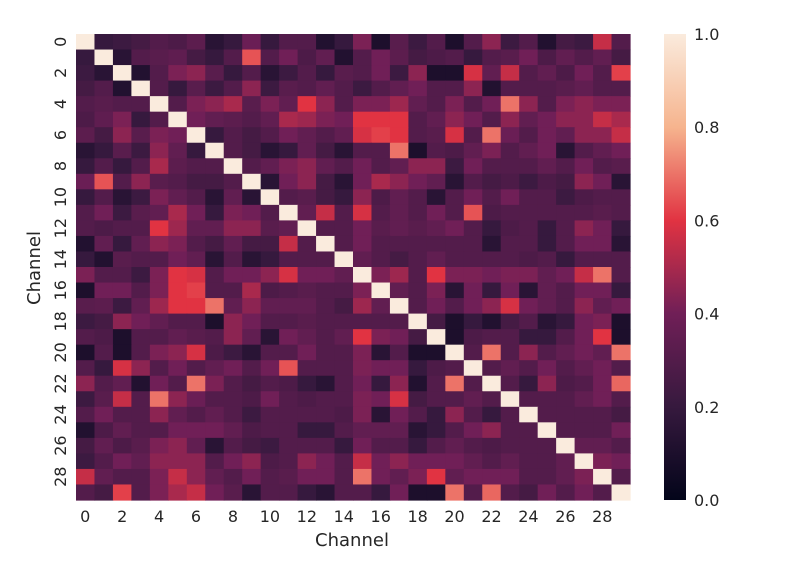  Describe the element at coordinates (60, 228) in the screenshot. I see `y-tick-label: 12` at that location.